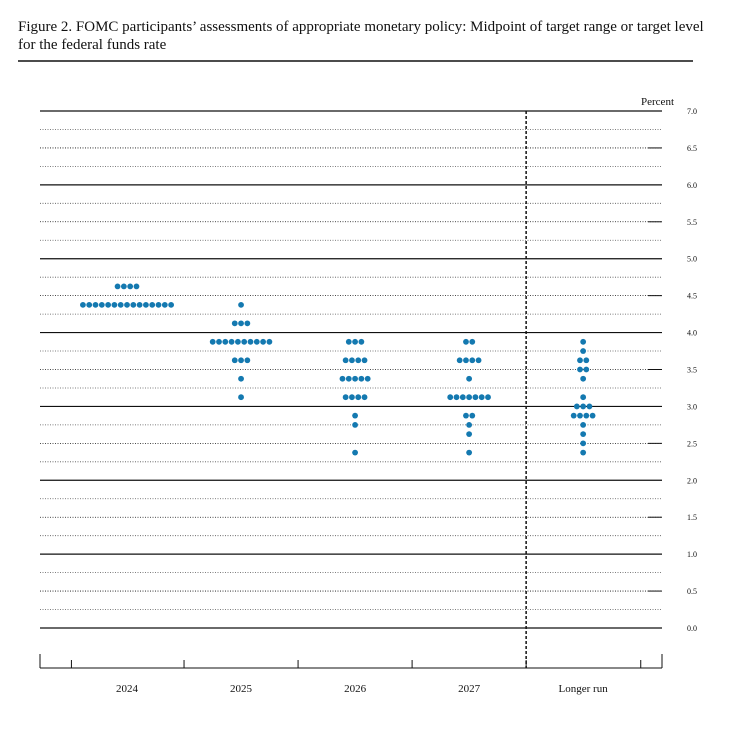 The width and height of the screenshot is (734, 733). What do you see at coordinates (692, 628) in the screenshot?
I see `y-tick-label: 0.0` at bounding box center [692, 628].